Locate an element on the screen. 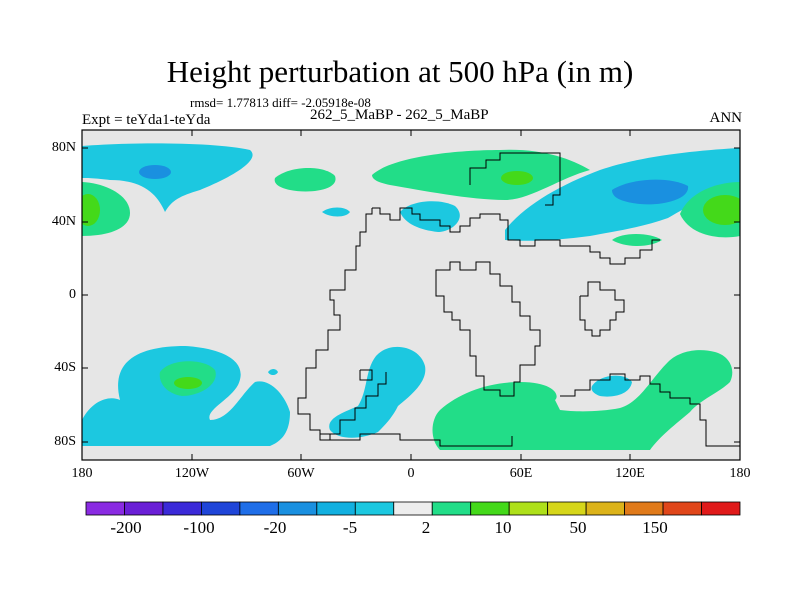  contour-n-green is located at coordinates (481, 174).